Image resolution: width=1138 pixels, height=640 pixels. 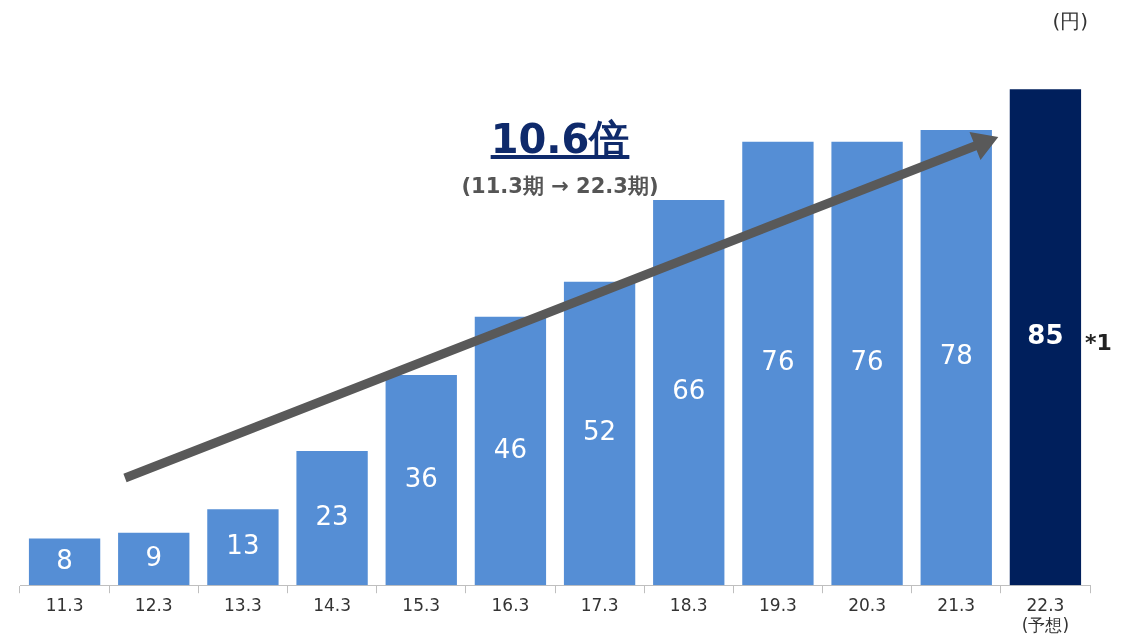 What do you see at coordinates (510, 604) in the screenshot?
I see `x-tick-label: 16.3` at bounding box center [510, 604].